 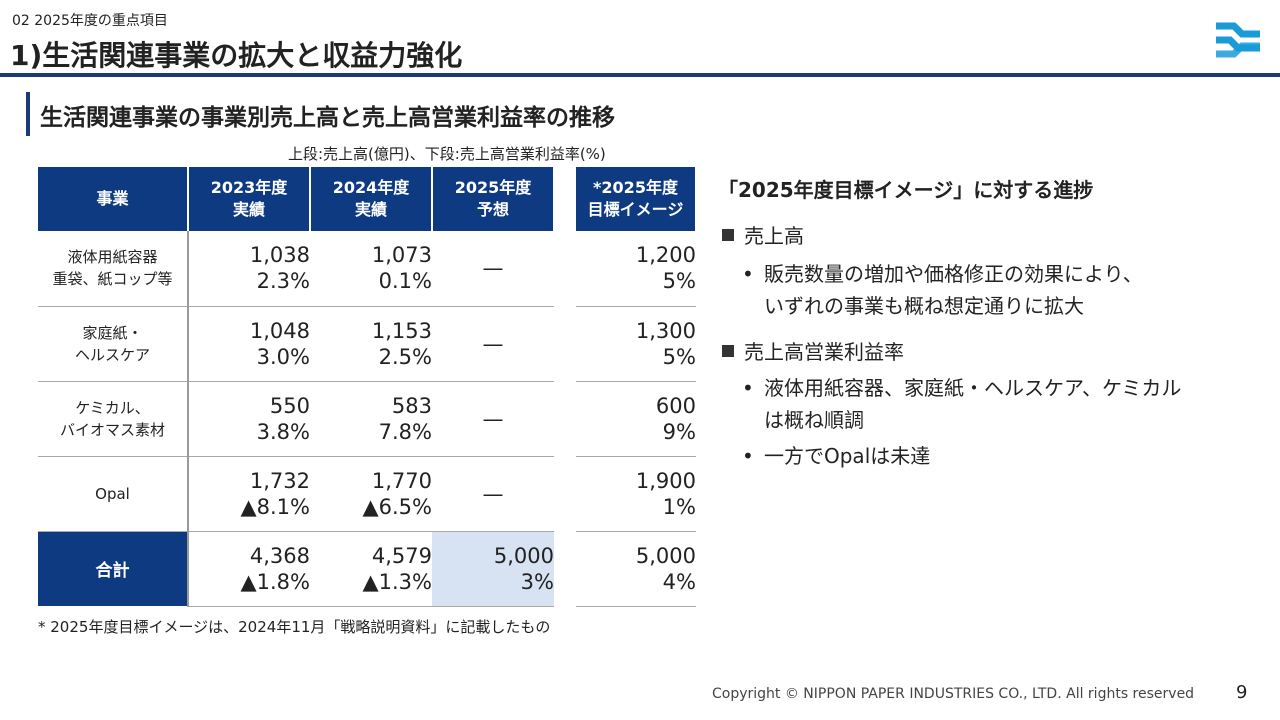 What do you see at coordinates (813, 350) in the screenshot?
I see `progress-heading-margin: 売上高営業利益率` at bounding box center [813, 350].